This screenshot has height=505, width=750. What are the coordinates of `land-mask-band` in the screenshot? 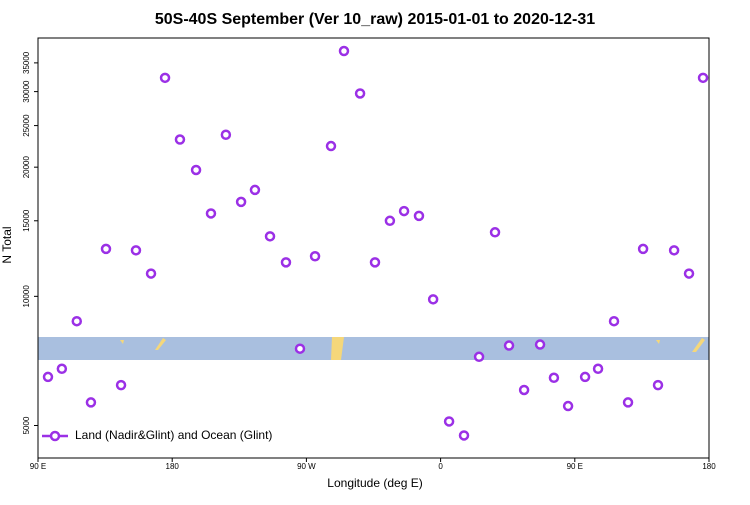 It's located at (373, 348).